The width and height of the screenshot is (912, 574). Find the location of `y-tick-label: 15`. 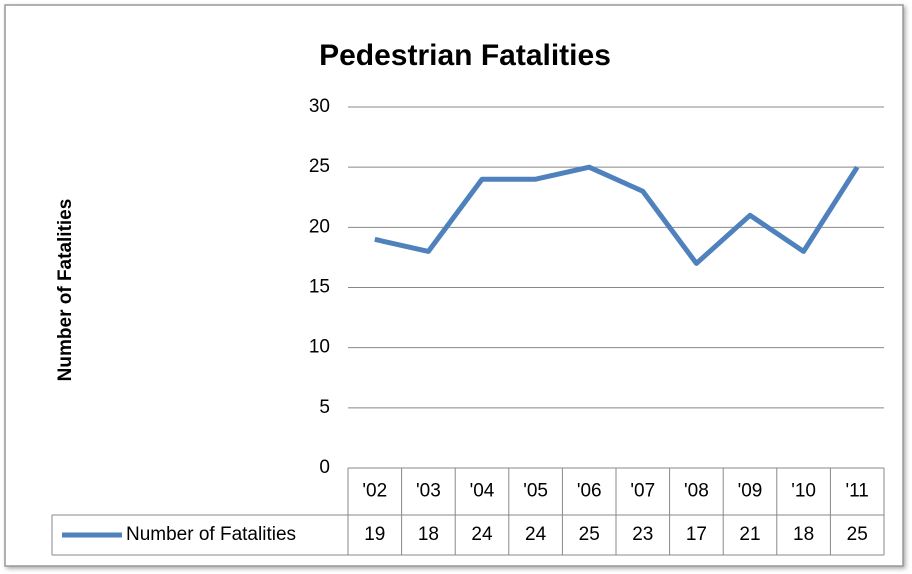

y-tick-label: 15 is located at coordinates (319, 287).